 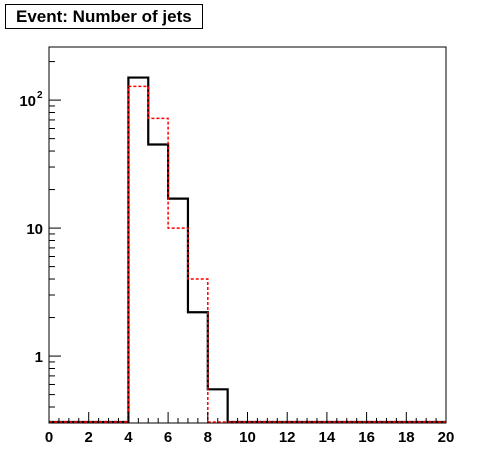 I want to click on x-tick-label: 2, so click(x=89, y=437).